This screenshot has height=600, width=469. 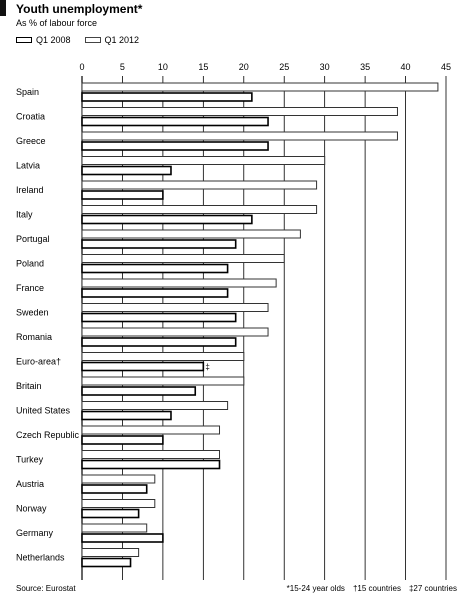 I want to click on bar-q1-2012-latvia, so click(x=203, y=160).